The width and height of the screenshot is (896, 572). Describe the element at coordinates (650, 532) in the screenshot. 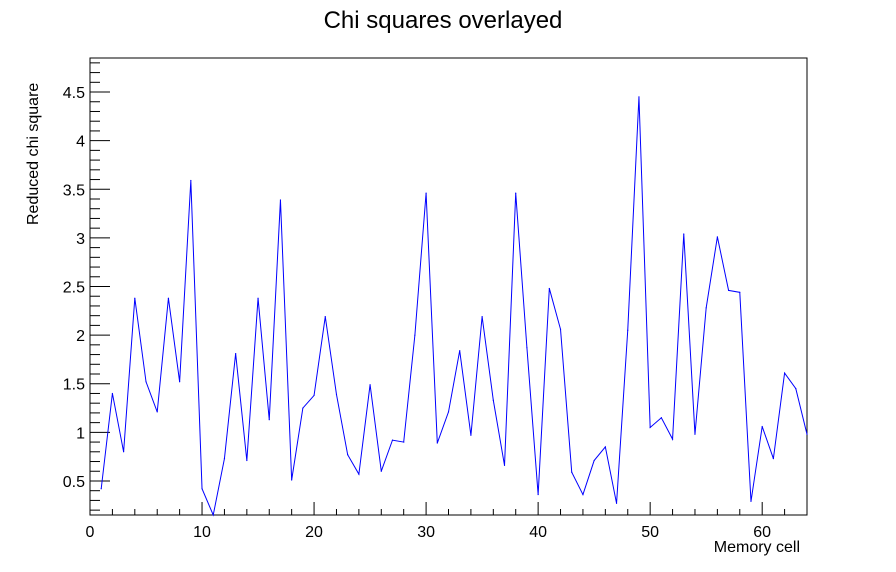

I see `x-tick-label: 50` at that location.